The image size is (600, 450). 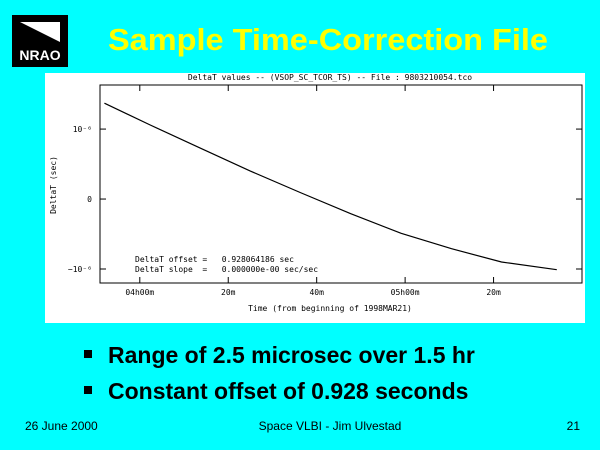 I want to click on y-tick-label: −10⁻⁶, so click(x=80, y=269).